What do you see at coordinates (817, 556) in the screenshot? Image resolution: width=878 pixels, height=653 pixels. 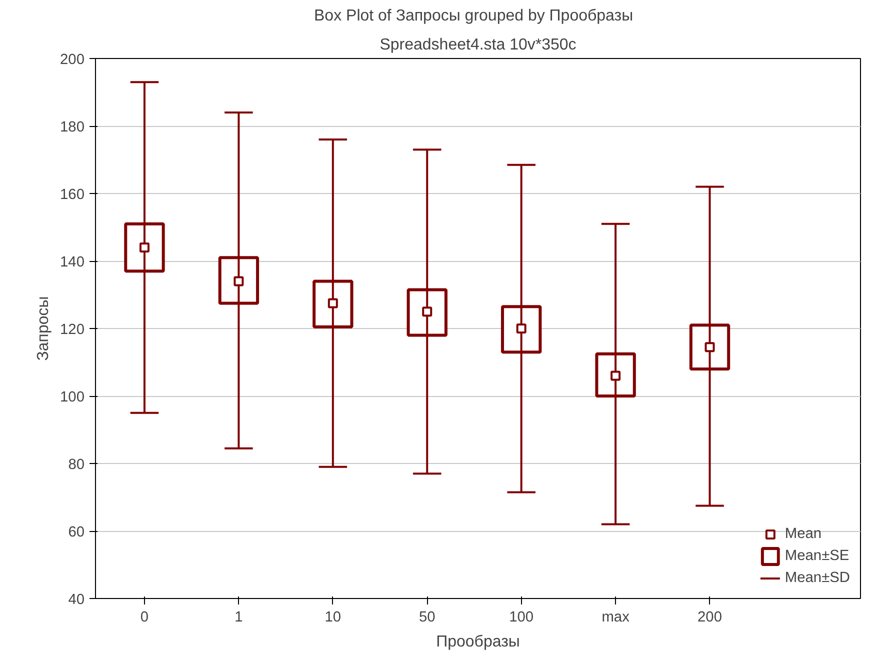 I see `legend-label: Mean±SE` at bounding box center [817, 556].